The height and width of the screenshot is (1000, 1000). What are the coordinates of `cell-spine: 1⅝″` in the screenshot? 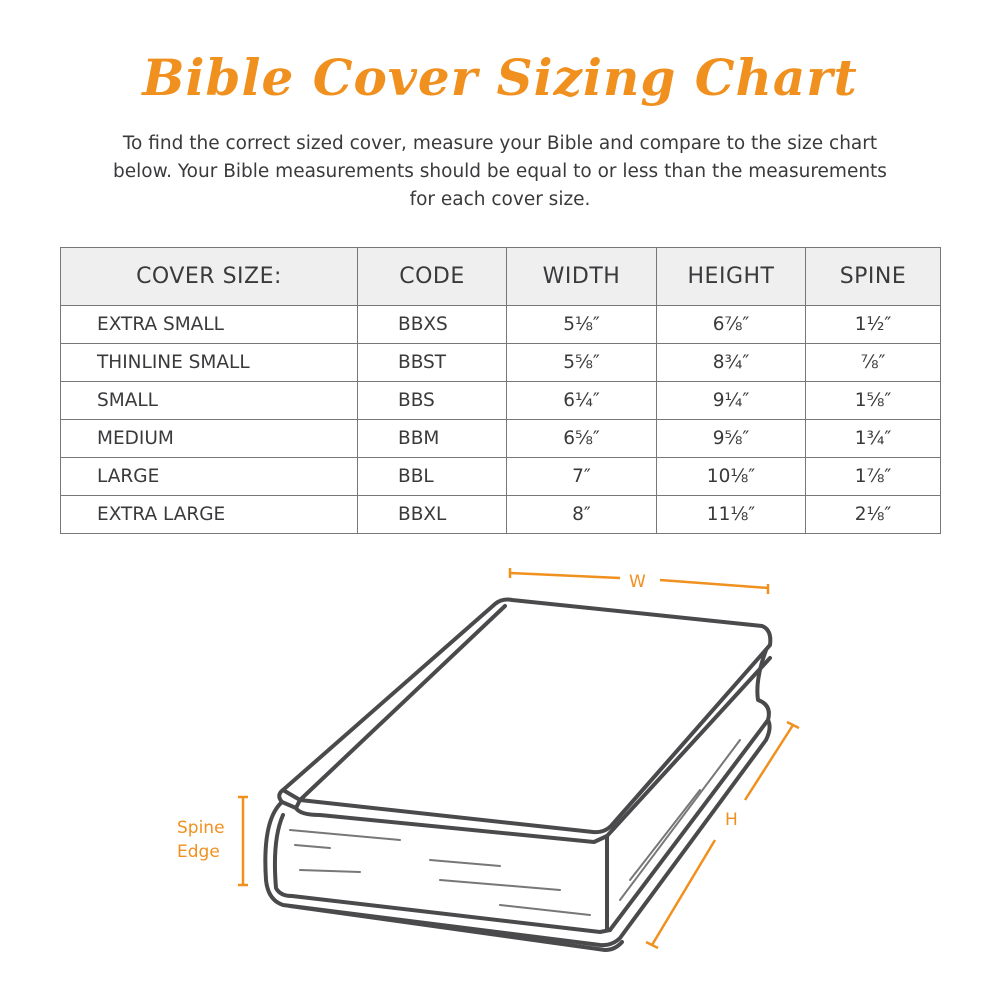 It's located at (873, 400).